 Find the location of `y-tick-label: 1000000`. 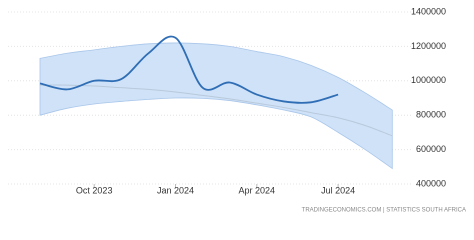

y-tick-label: 1000000 is located at coordinates (428, 80).